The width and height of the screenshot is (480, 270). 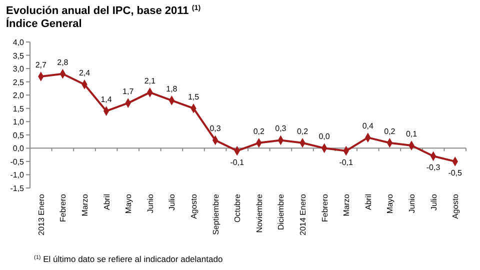 What do you see at coordinates (104, 10) in the screenshot?
I see `chart-title: Evolución anual del IPC, base 2011 $^{(1)}$` at bounding box center [104, 10].